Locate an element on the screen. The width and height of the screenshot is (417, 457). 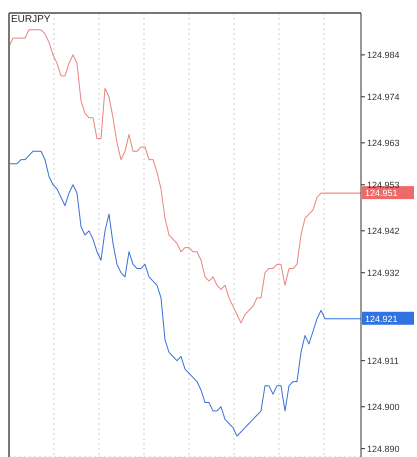
ref-line-label: 124.951 is located at coordinates (381, 193).